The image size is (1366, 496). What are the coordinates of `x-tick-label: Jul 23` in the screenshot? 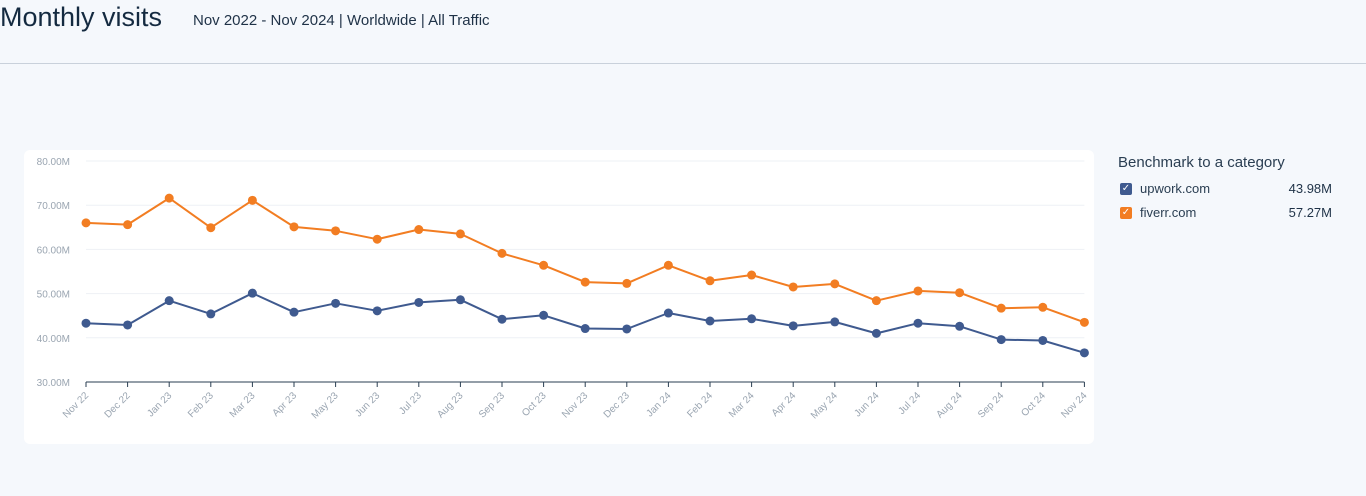 It's located at (410, 403).